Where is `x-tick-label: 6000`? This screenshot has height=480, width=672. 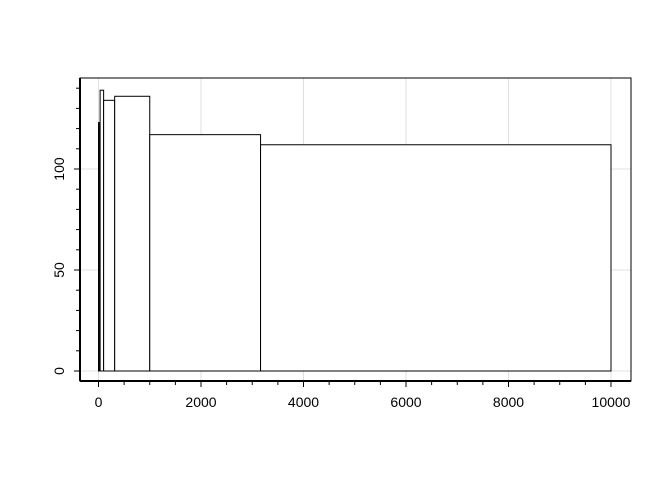 x-tick-label: 6000 is located at coordinates (405, 402).